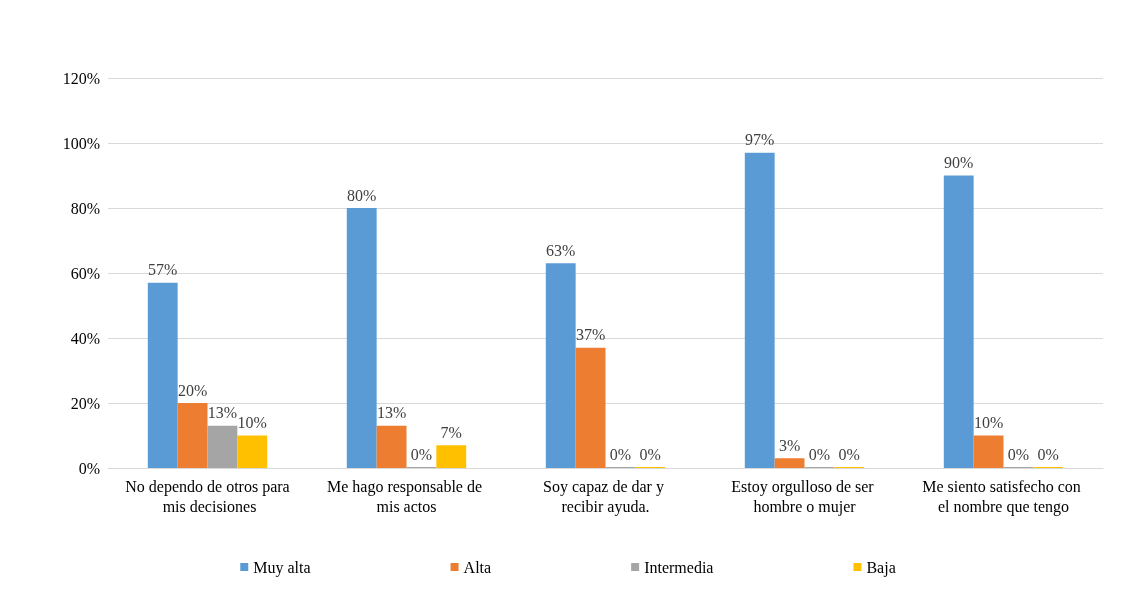 Image resolution: width=1136 pixels, height=597 pixels. I want to click on x-tick-label: Me hago responsable de mis actos, so click(406, 496).